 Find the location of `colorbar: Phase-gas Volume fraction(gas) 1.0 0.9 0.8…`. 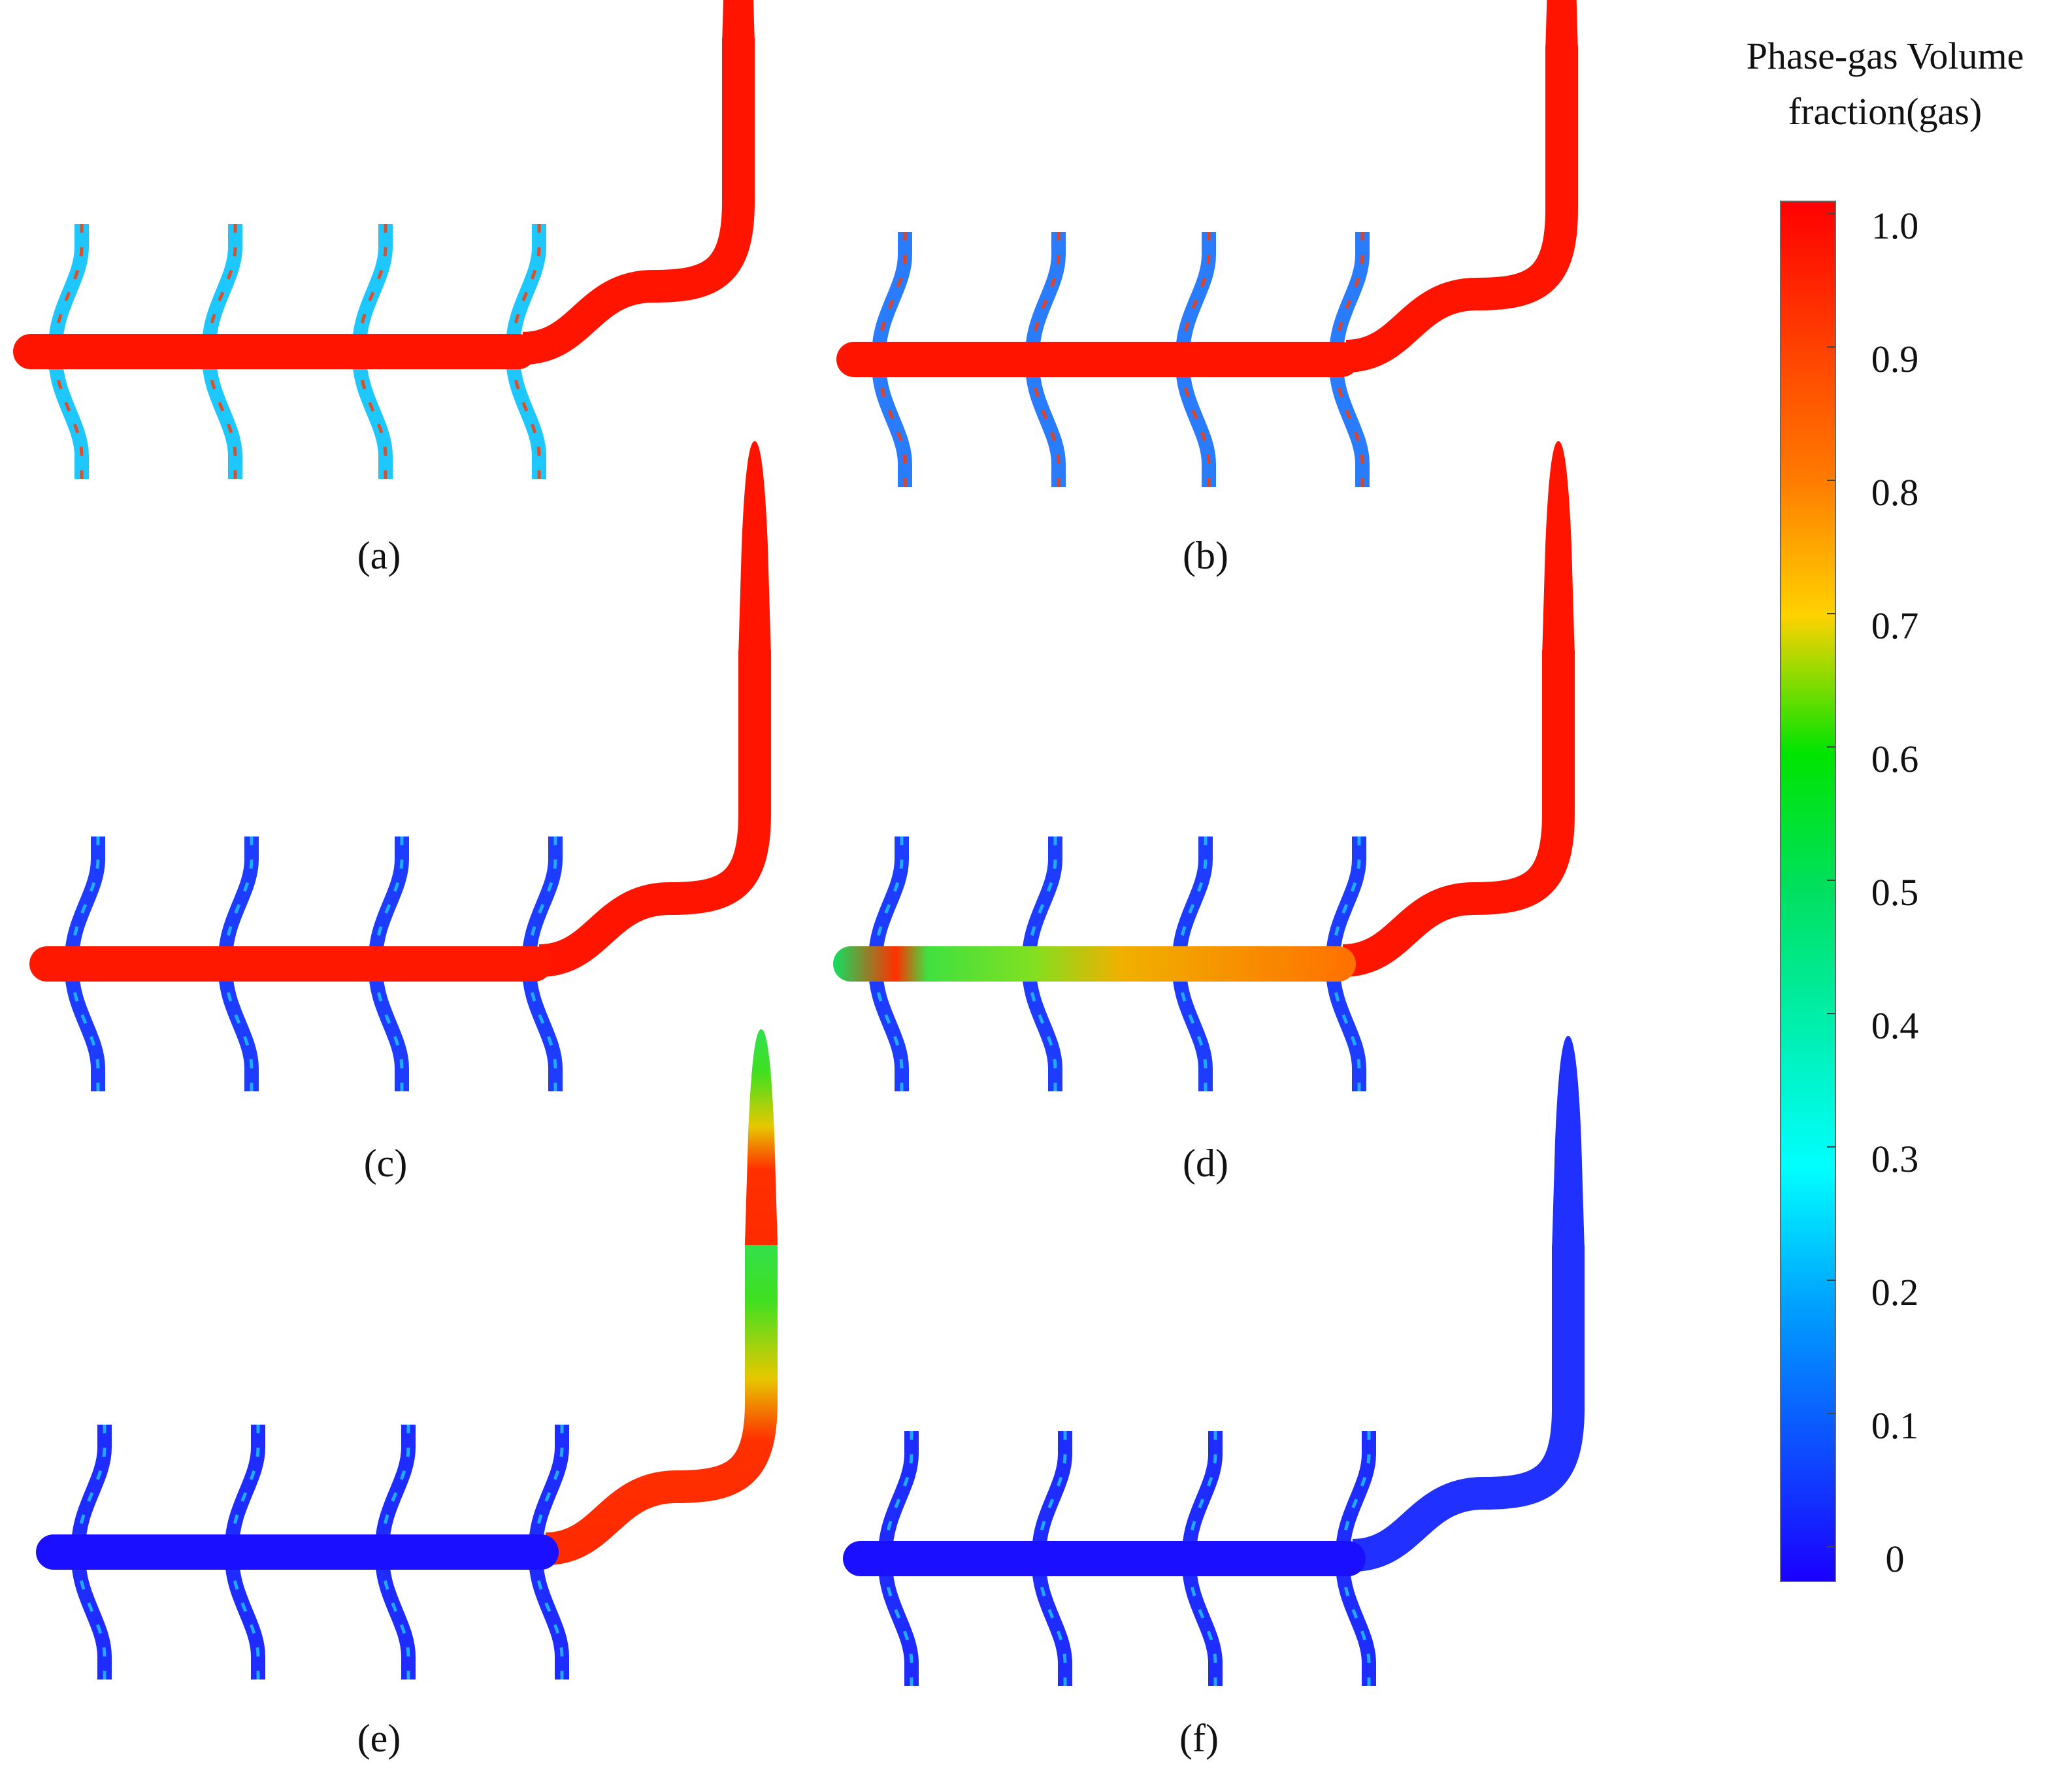

colorbar: Phase-gas Volume fraction(gas) 1.0 0.9 0.8… is located at coordinates (1886, 808).